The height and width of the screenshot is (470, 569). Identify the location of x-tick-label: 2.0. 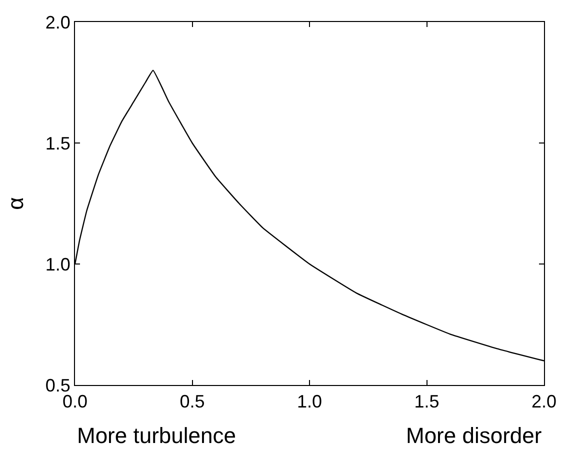
(544, 402).